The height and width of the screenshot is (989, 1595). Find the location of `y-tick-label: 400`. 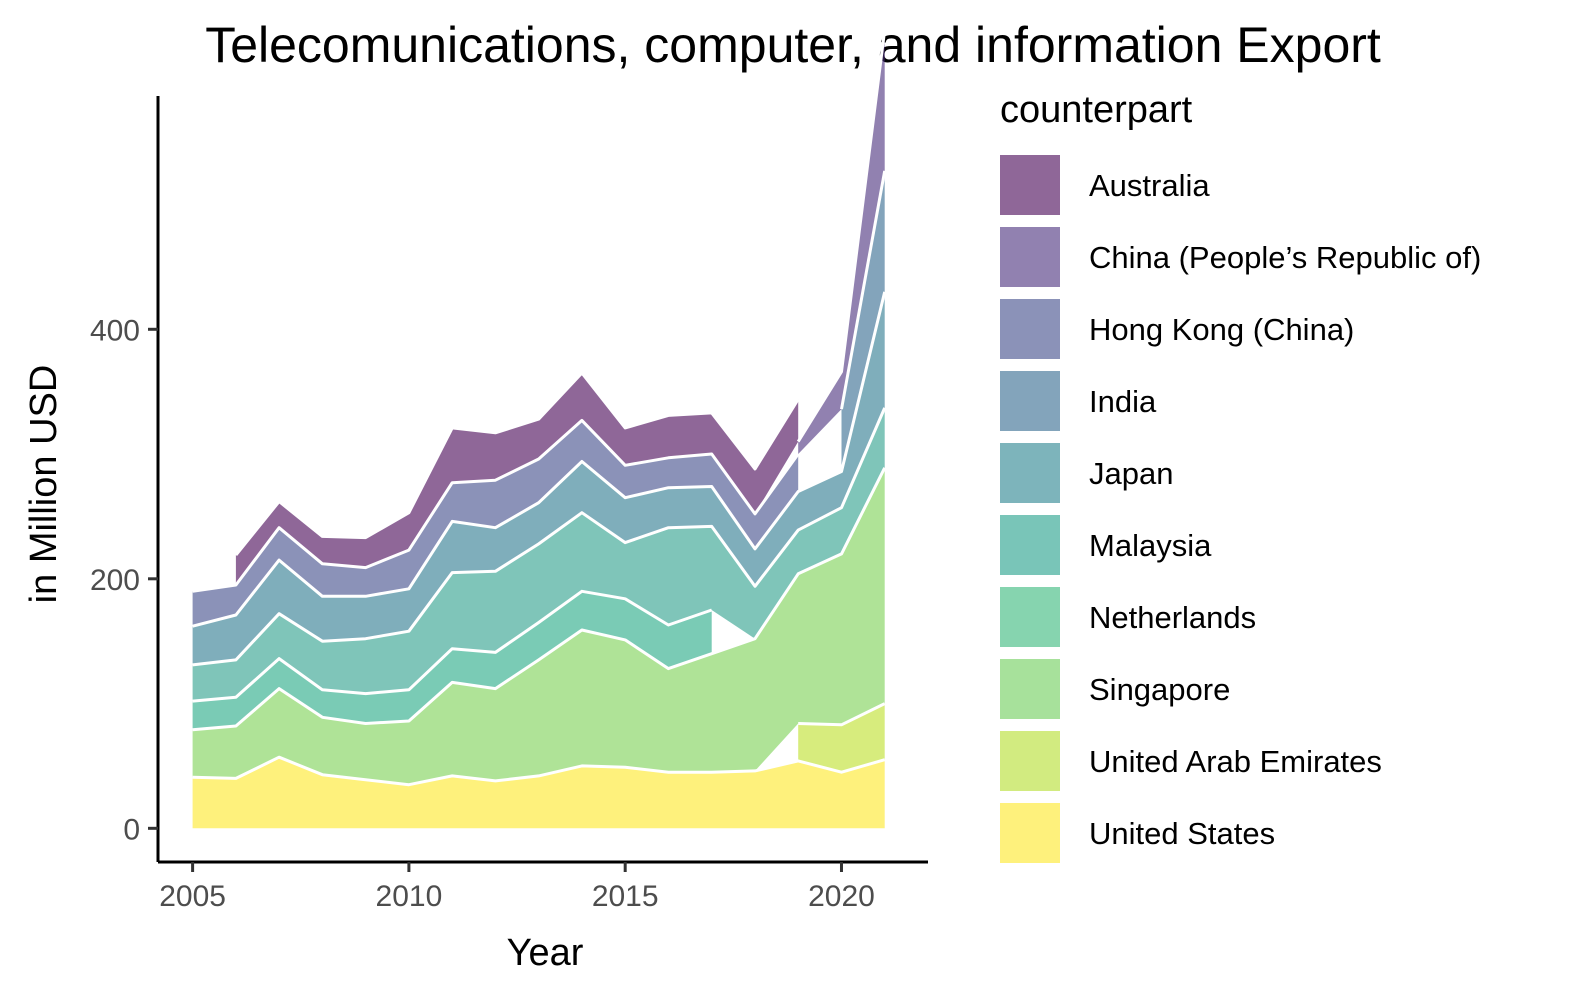

y-tick-label: 400 is located at coordinates (115, 330).